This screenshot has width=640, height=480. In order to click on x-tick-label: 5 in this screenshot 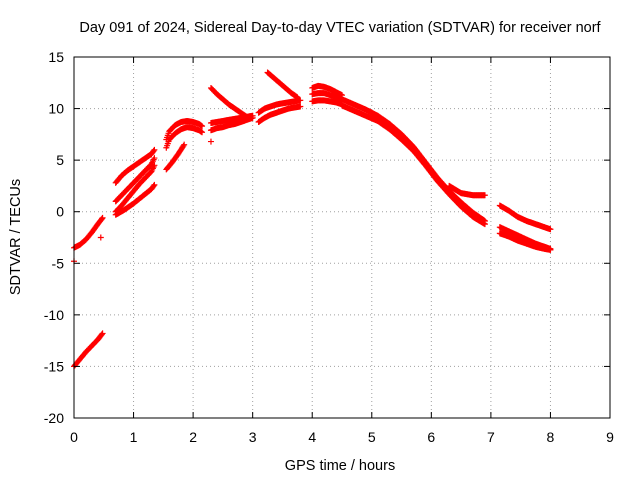, I will do `click(372, 437)`.